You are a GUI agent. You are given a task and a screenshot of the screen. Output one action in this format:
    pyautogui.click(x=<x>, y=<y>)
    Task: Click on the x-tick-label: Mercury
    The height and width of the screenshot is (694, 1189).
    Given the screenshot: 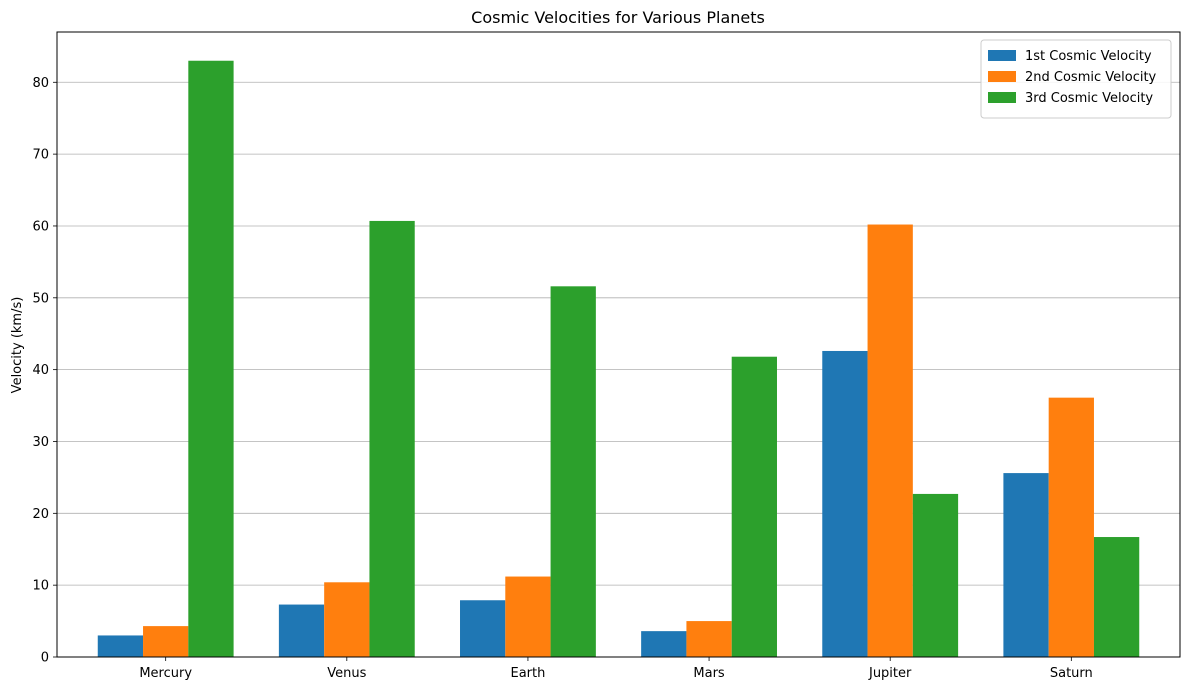 What is the action you would take?
    pyautogui.click(x=165, y=673)
    